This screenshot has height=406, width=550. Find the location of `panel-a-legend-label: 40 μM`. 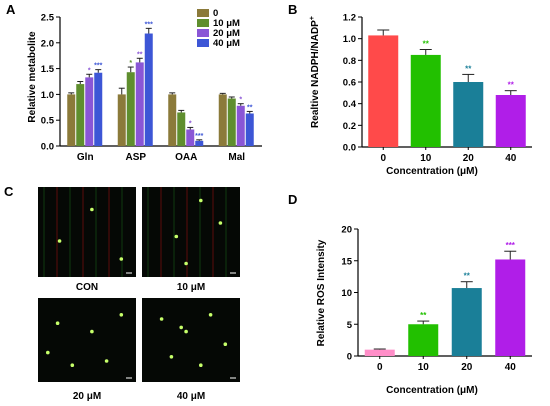

panel-a-legend-label: 40 μM is located at coordinates (226, 43).